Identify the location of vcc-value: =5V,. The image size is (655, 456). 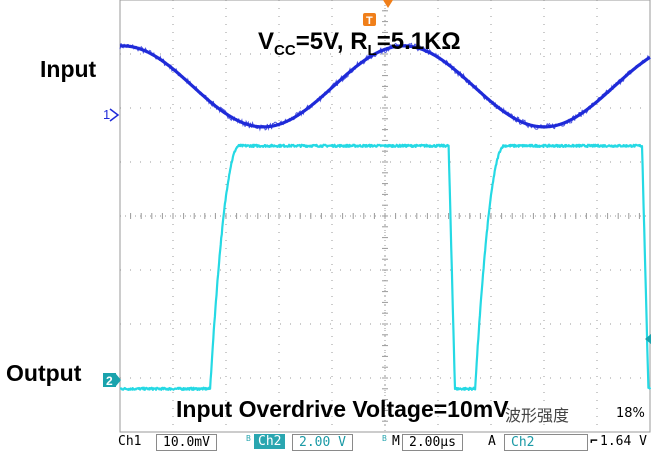
(323, 41).